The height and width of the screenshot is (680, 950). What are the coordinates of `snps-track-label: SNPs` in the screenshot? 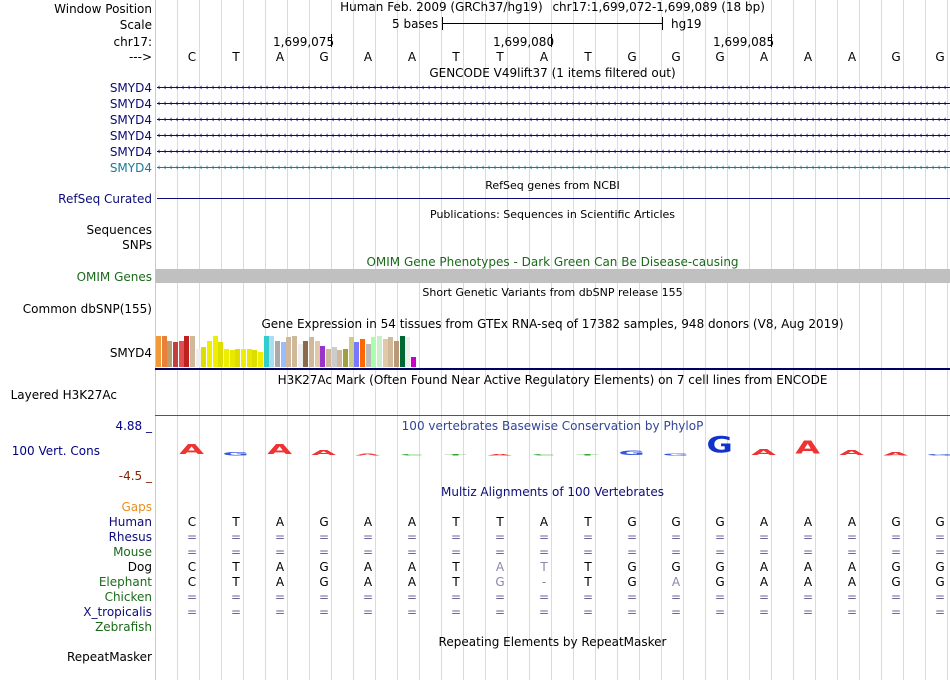 It's located at (137, 245).